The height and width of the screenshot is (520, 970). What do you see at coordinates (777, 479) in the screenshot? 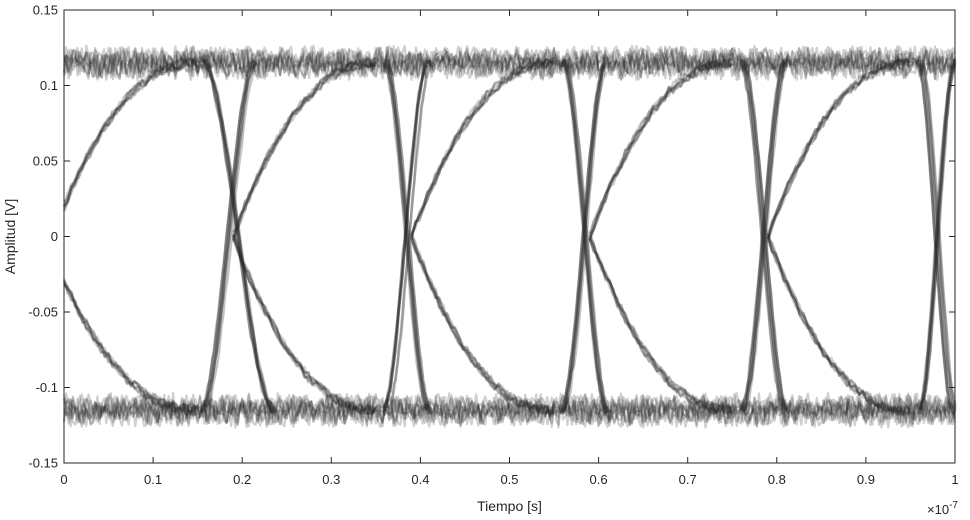
I see `x-tick-label: 0.8` at bounding box center [777, 479].